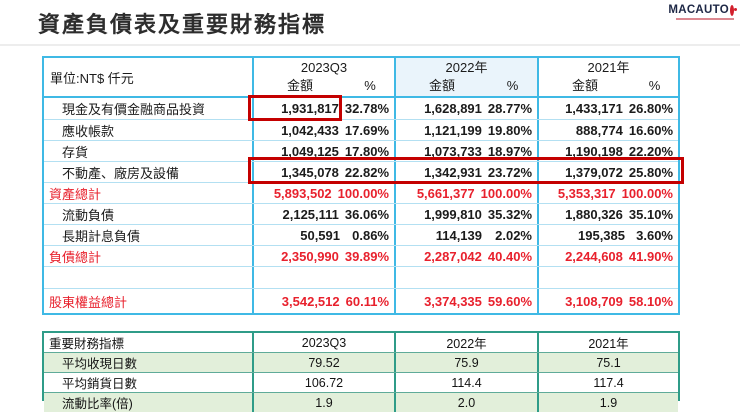 Image resolution: width=740 pixels, height=415 pixels. What do you see at coordinates (75, 194) in the screenshot?
I see `row-label: 資產總計` at bounding box center [75, 194].